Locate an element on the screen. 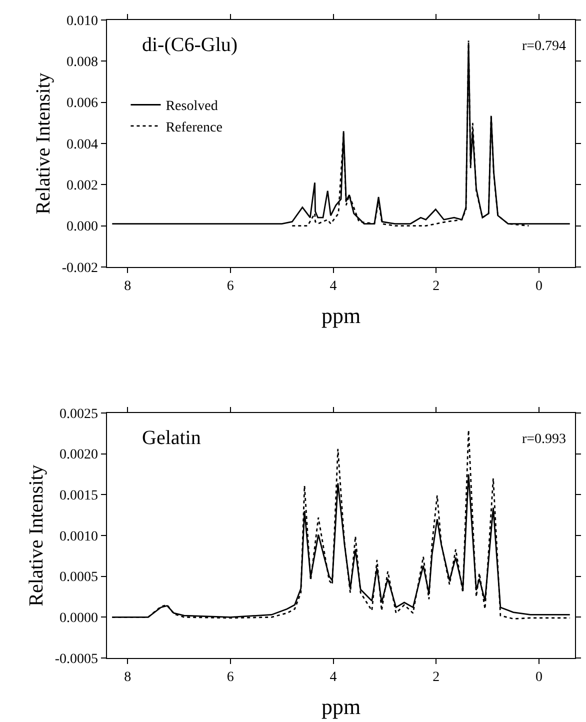 Image resolution: width=586 pixels, height=722 pixels. y-tick-label: 0.008 is located at coordinates (82, 62).